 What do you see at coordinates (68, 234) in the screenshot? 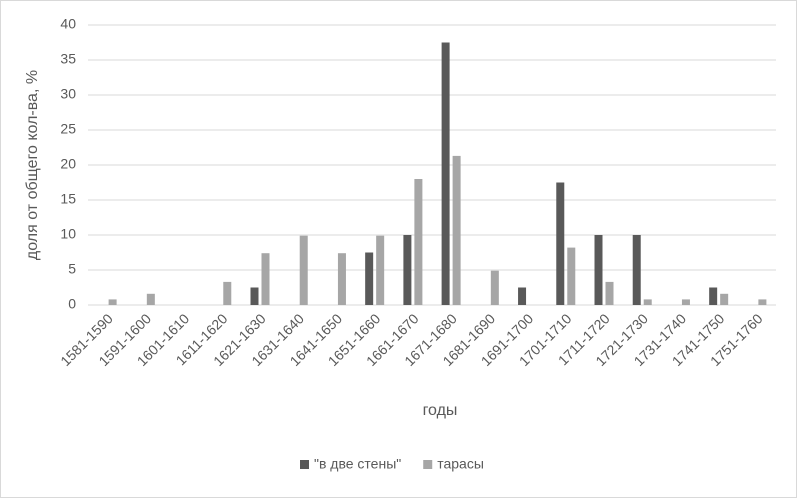
I see `y-tick-label: 10` at bounding box center [68, 234].